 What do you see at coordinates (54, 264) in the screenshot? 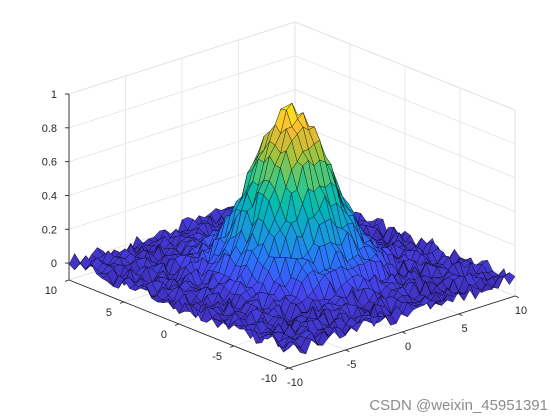
I see `z-tick-label: 0` at bounding box center [54, 264].